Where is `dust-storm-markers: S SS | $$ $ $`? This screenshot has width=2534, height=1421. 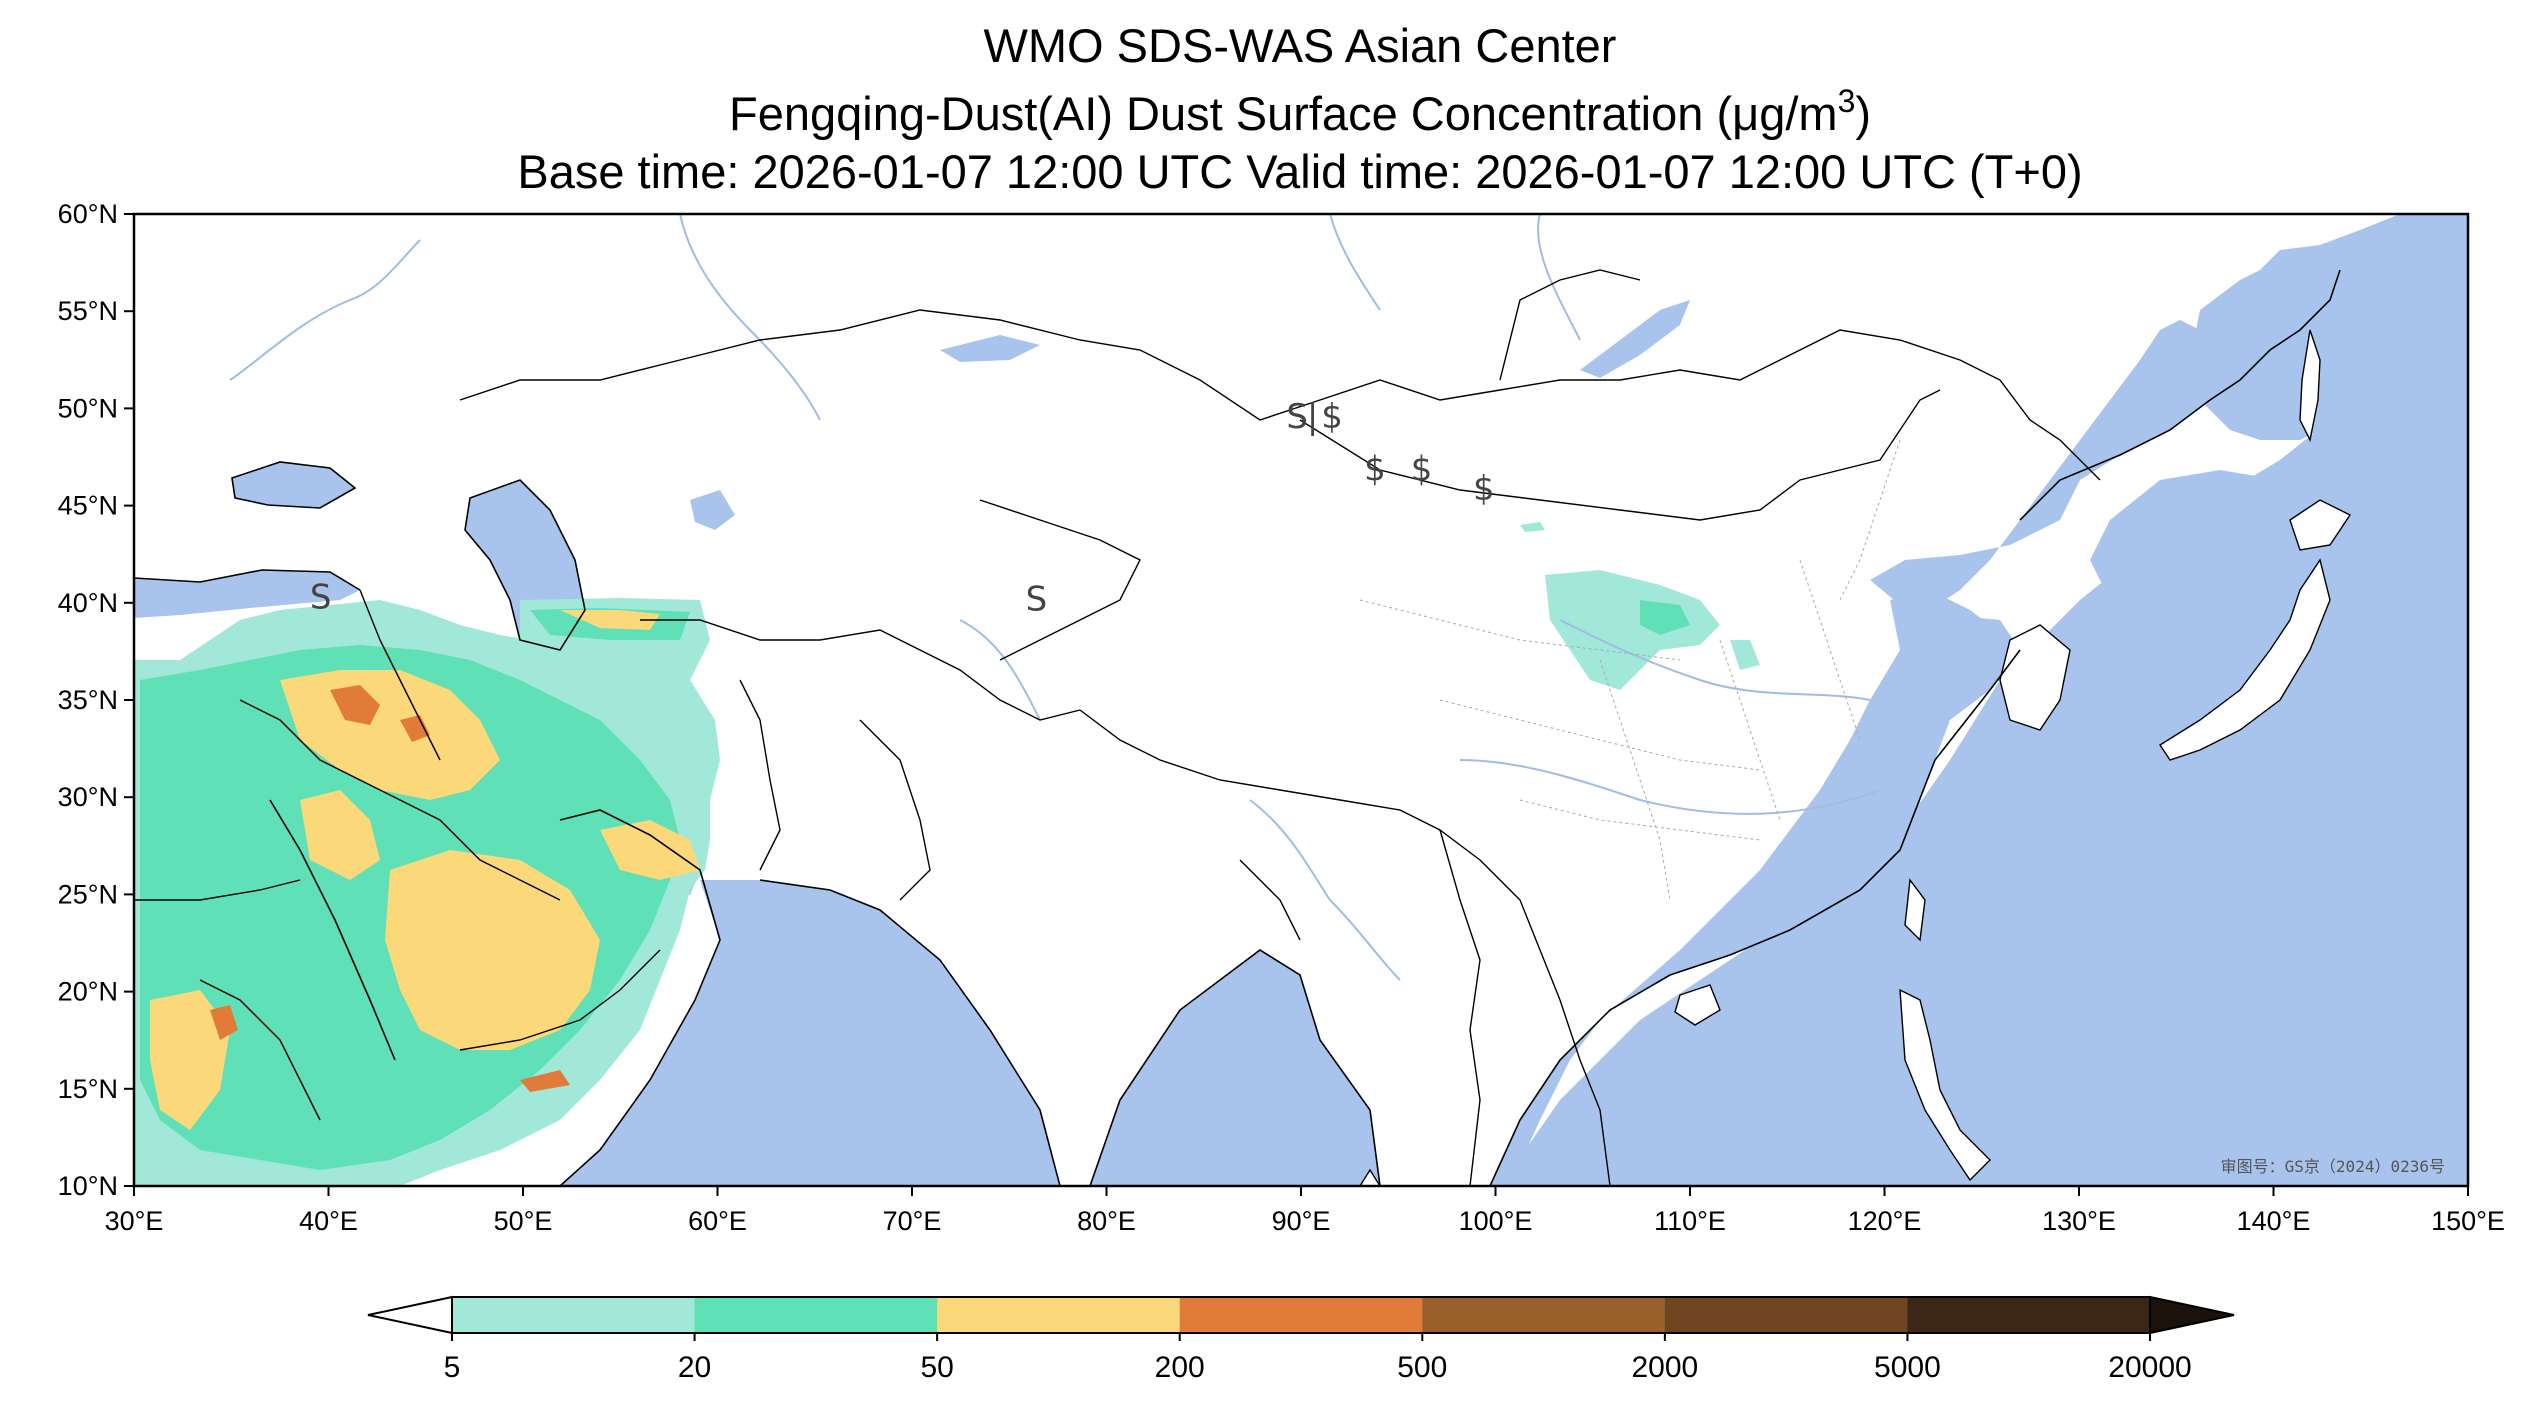 dust-storm-markers: S SS | $$ $ $ is located at coordinates (902, 508).